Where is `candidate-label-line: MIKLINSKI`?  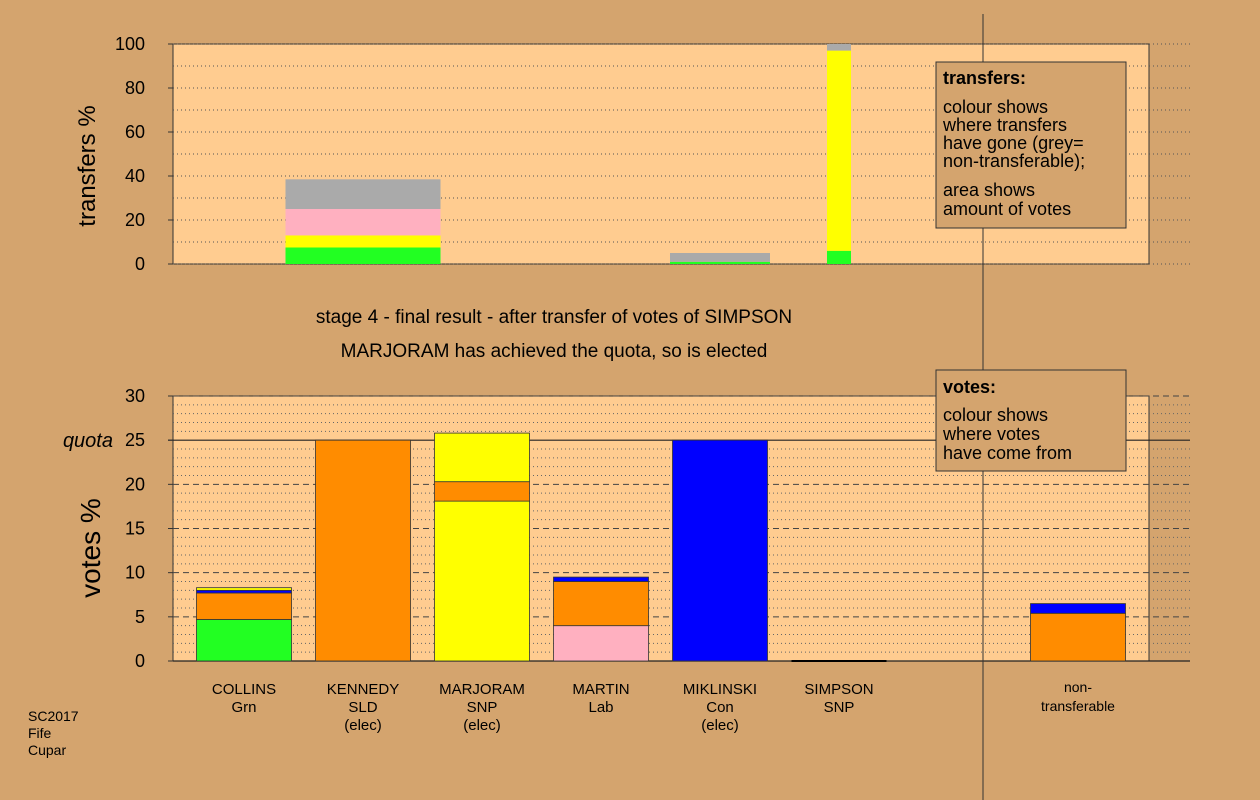
candidate-label-line: MIKLINSKI is located at coordinates (720, 689).